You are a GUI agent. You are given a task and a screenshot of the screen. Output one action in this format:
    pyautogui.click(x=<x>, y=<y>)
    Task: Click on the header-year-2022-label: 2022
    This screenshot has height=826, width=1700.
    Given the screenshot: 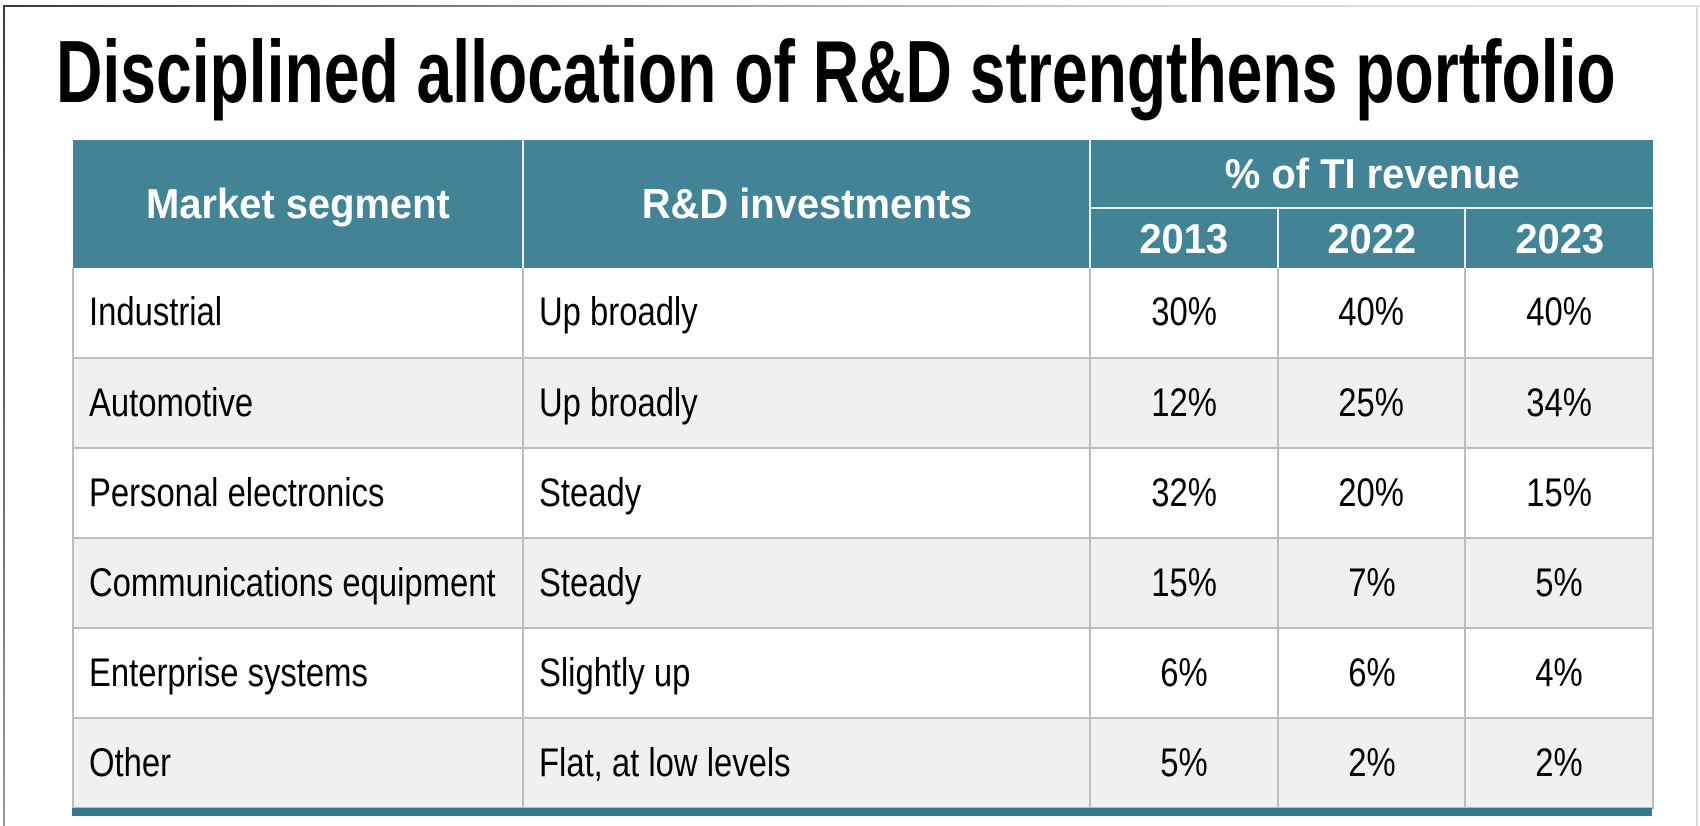 What is the action you would take?
    pyautogui.click(x=1371, y=238)
    